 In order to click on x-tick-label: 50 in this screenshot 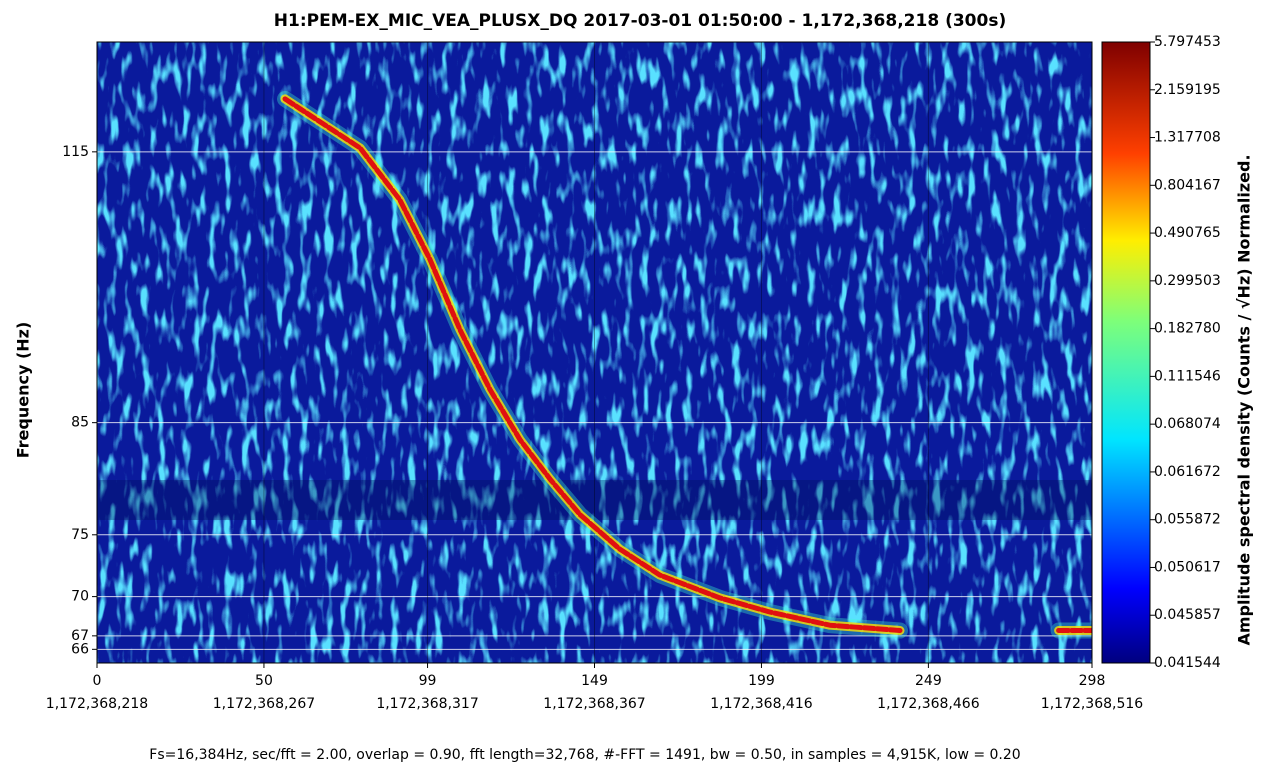, I will do `click(264, 681)`.